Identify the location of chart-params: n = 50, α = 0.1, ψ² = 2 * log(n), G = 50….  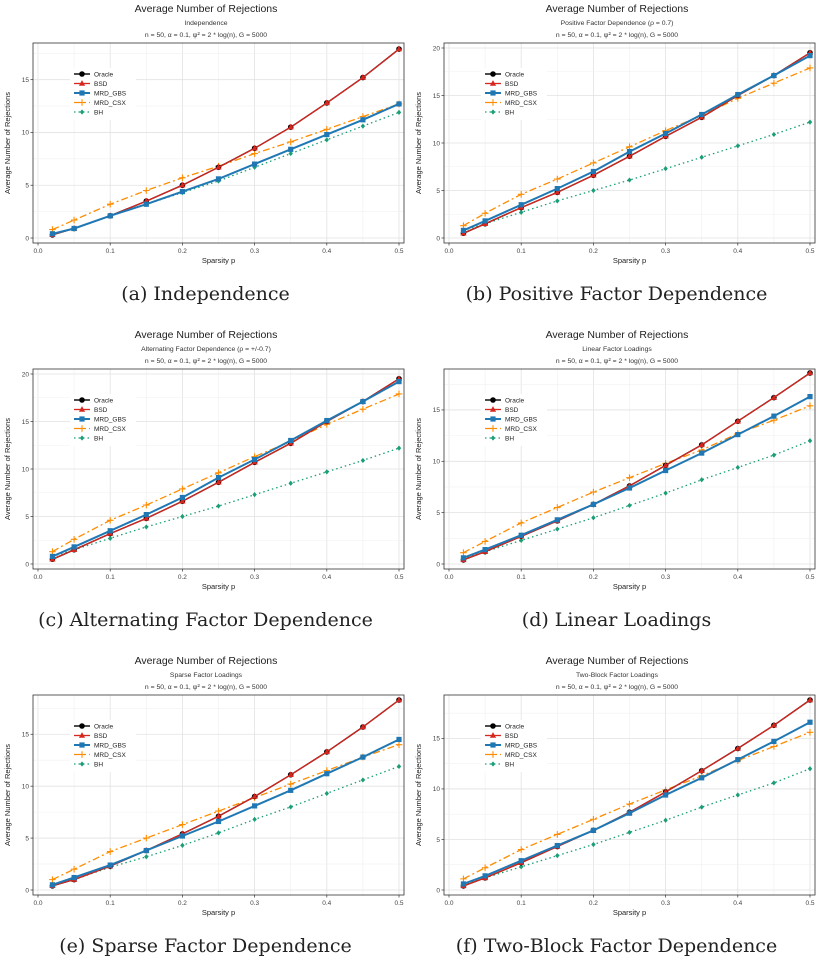
(206, 687).